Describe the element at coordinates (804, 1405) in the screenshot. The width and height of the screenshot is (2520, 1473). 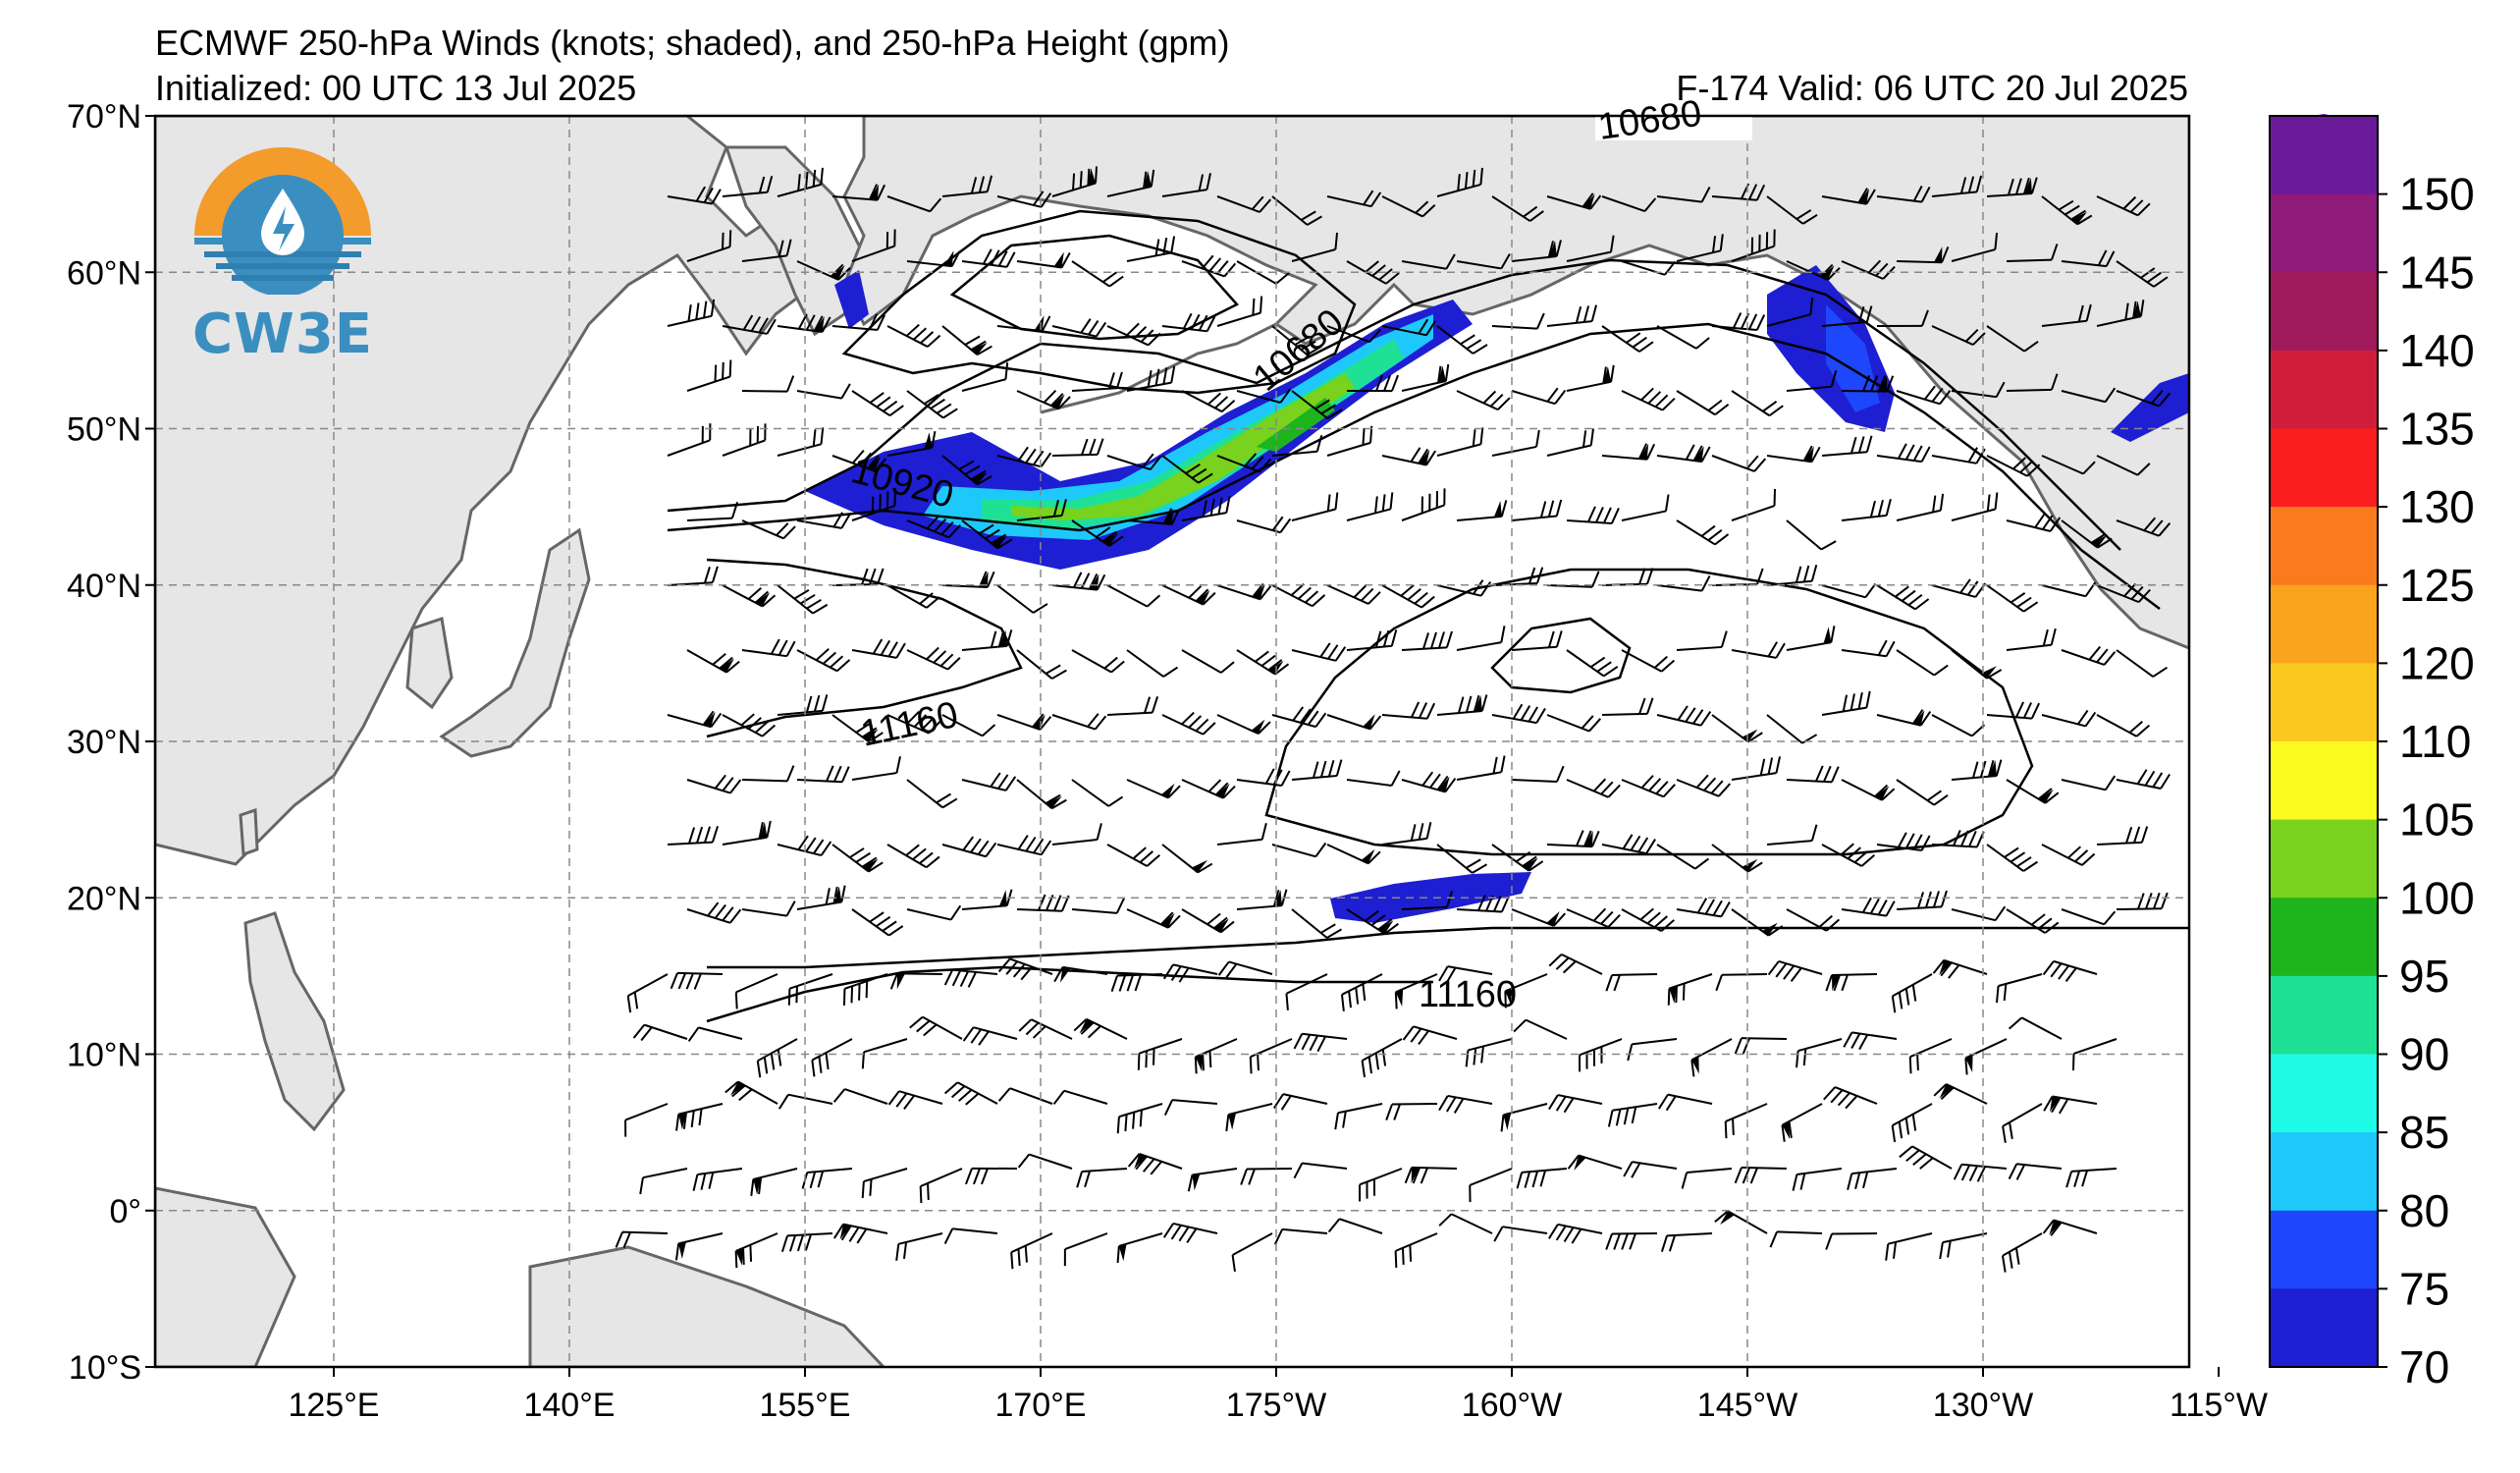
I see `lon-tick-label: 155°E` at that location.